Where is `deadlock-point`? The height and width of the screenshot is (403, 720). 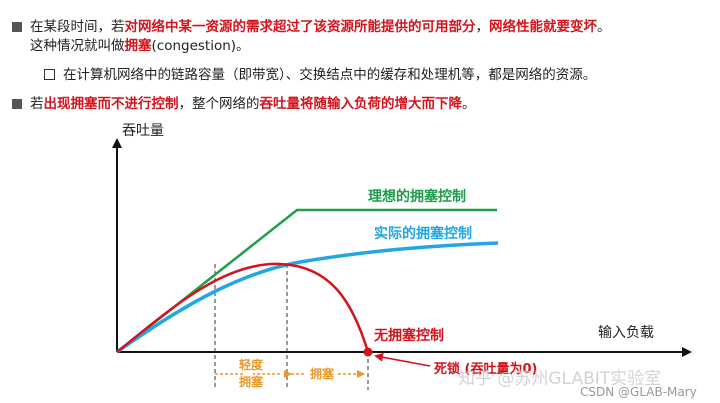 deadlock-point is located at coordinates (368, 352).